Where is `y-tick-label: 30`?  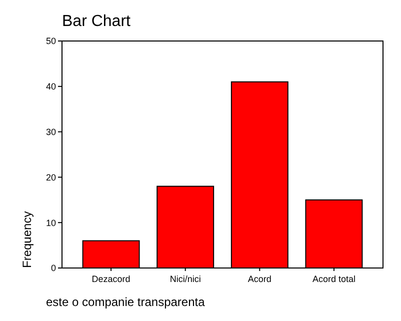
y-tick-label: 30 is located at coordinates (51, 131).